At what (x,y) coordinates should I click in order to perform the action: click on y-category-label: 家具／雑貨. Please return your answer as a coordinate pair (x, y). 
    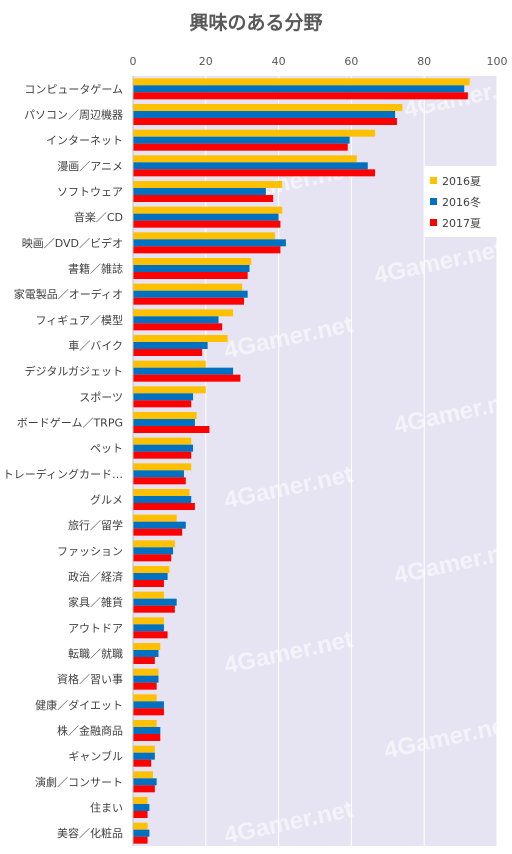
    Looking at the image, I should click on (95, 602).